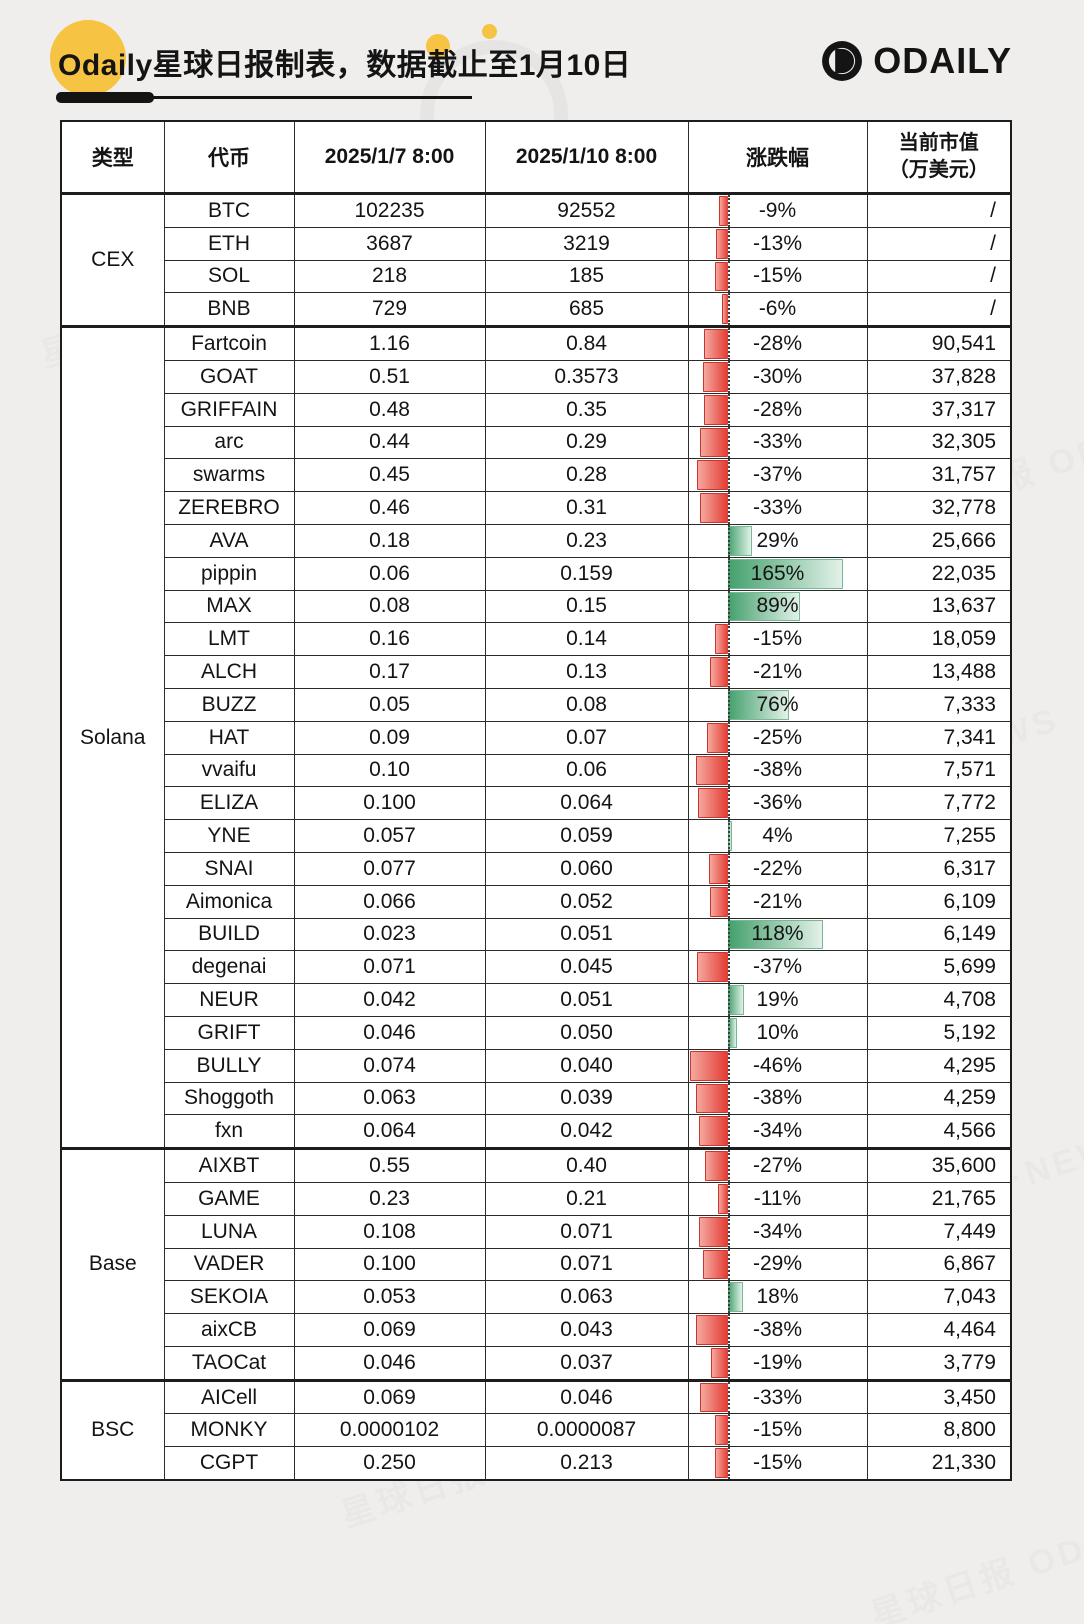 This screenshot has height=1624, width=1084. I want to click on price-jan7-cell: 0.042, so click(389, 1000).